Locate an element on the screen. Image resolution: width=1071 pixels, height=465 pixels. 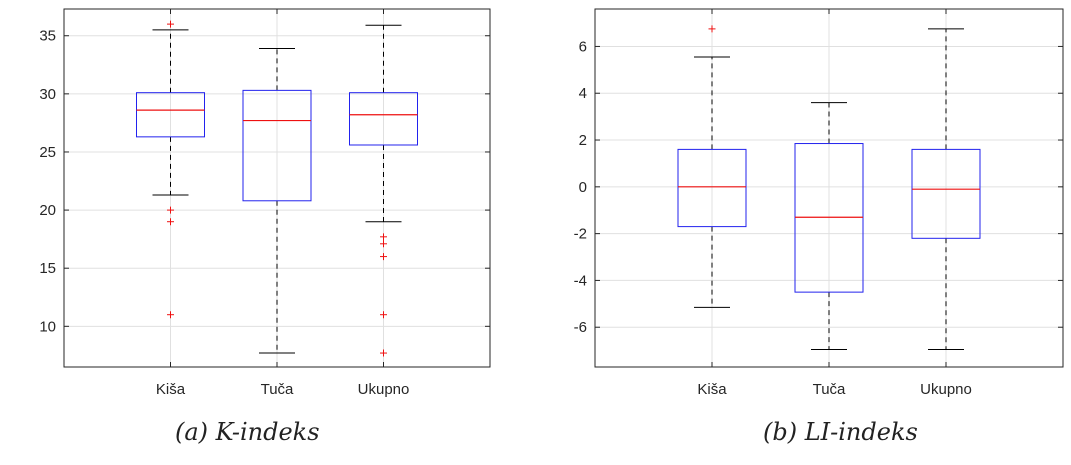
y-tick-label: 35 is located at coordinates (47, 36).